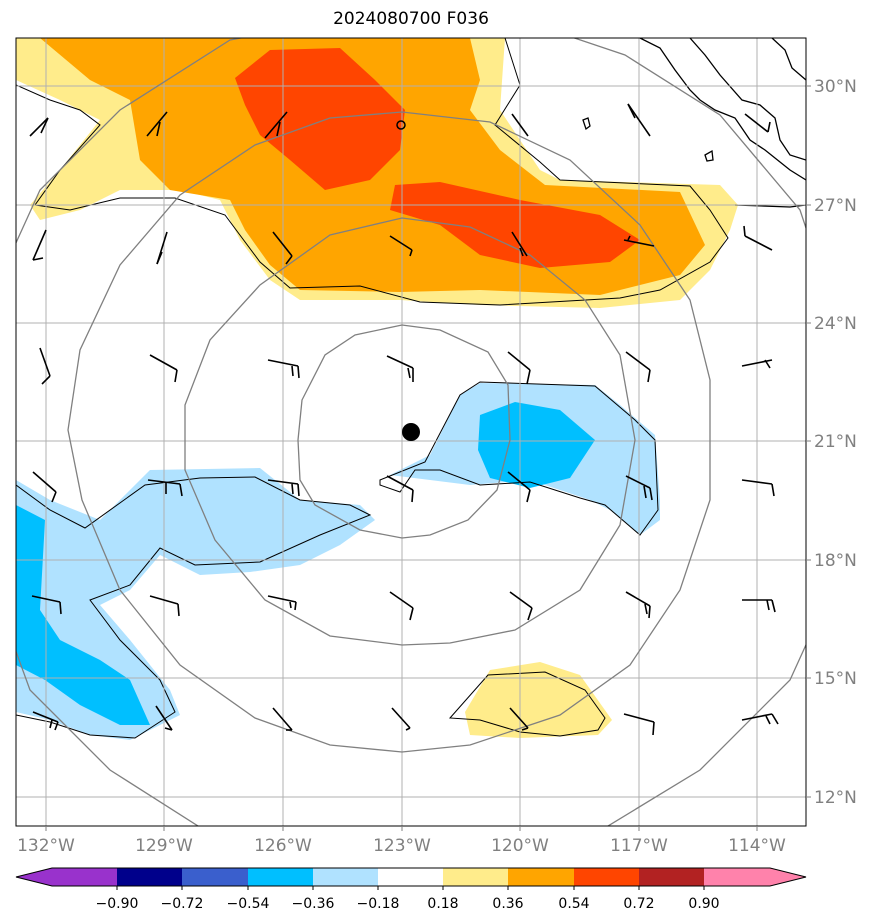 This screenshot has height=924, width=877. I want to click on colorbar-tick-label: −0.72, so click(182, 904).